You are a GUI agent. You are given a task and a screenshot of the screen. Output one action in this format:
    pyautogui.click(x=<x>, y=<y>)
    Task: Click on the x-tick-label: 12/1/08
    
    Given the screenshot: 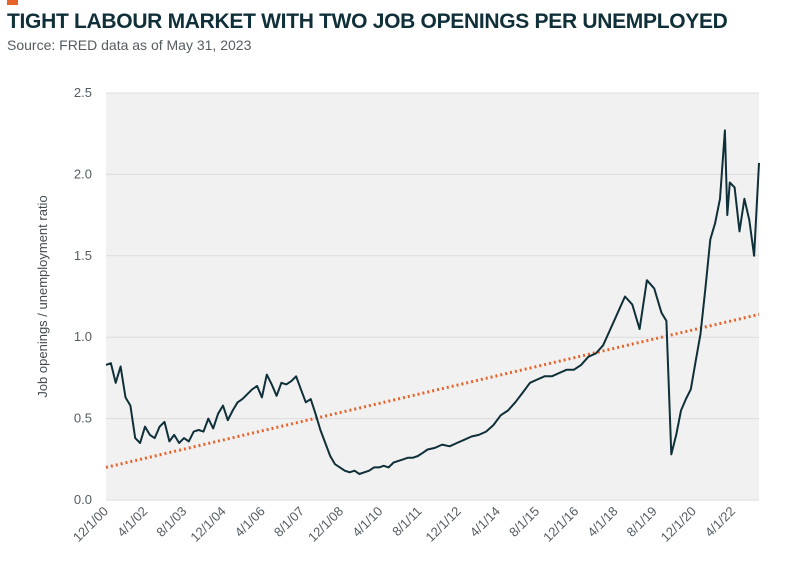 What is the action you would take?
    pyautogui.click(x=325, y=524)
    